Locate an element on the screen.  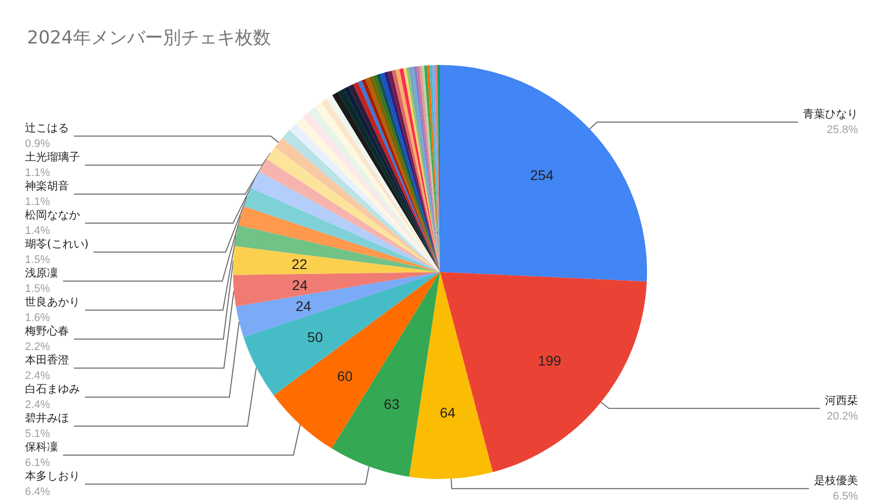
text: 6.1% is located at coordinates (37, 463).